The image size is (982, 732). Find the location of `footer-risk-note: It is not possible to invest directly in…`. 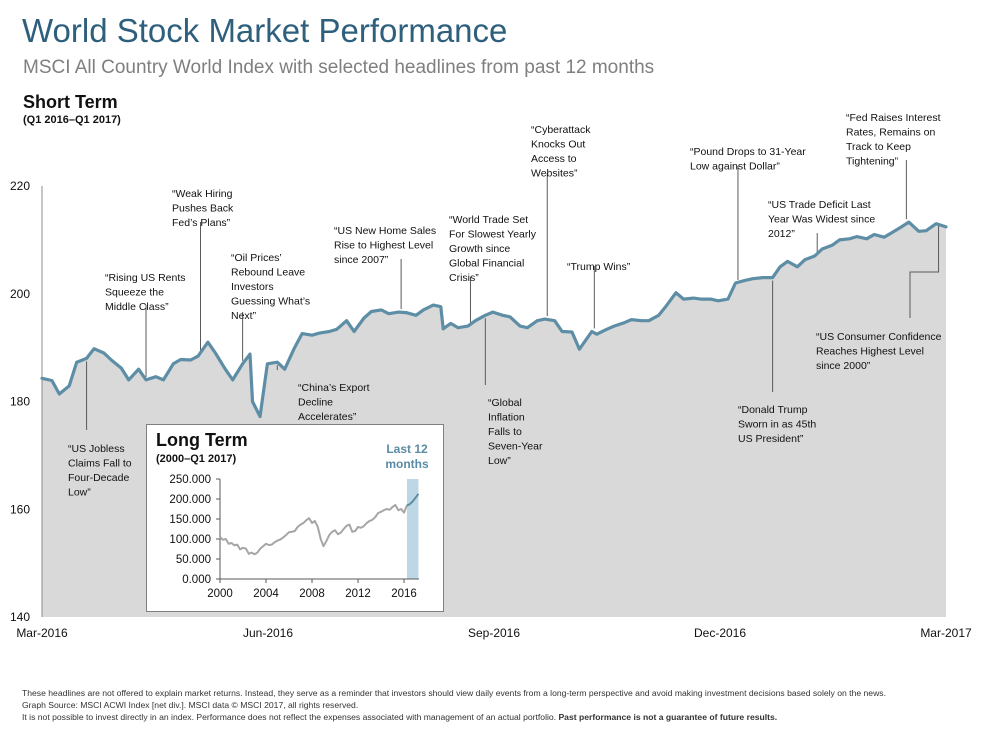

footer-risk-note: It is not possible to invest directly in… is located at coordinates (399, 717).